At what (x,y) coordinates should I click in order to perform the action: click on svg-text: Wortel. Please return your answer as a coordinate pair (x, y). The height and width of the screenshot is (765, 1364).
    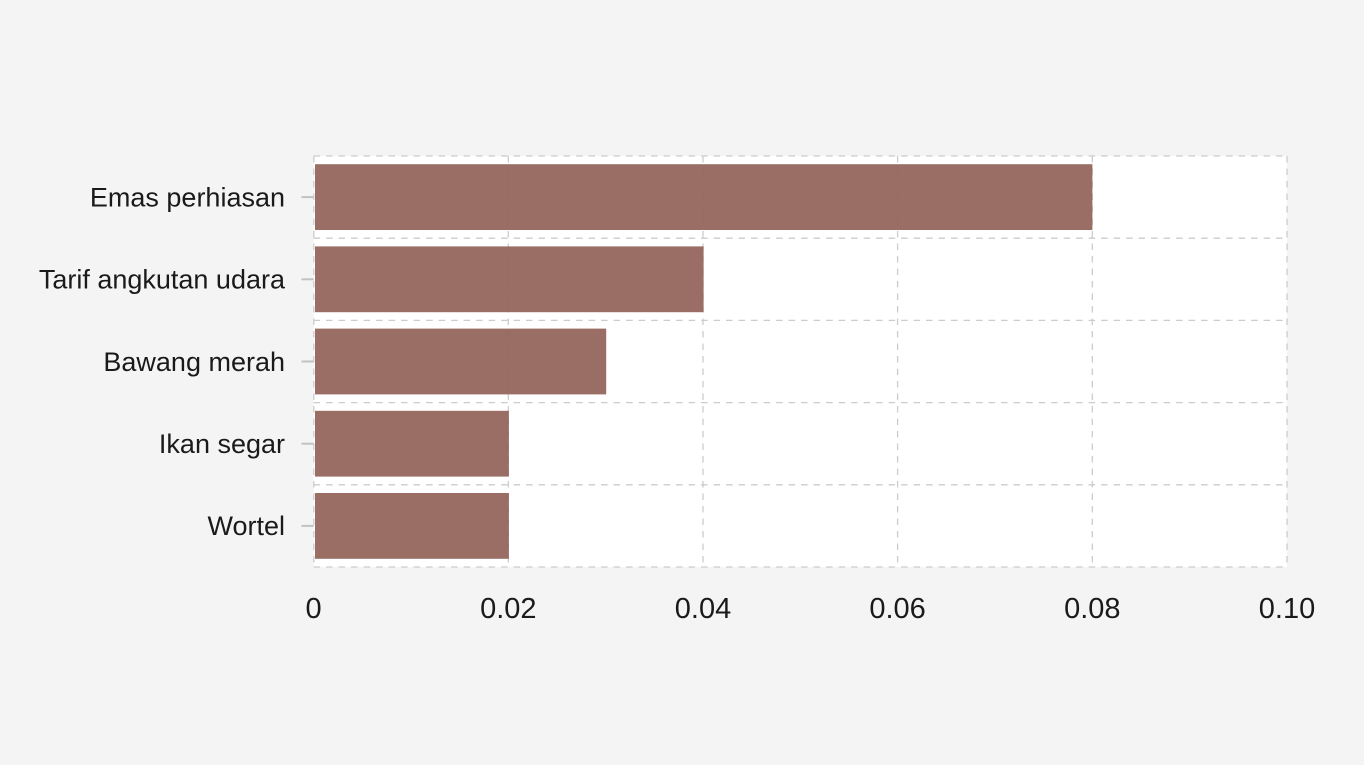
    Looking at the image, I should click on (246, 526).